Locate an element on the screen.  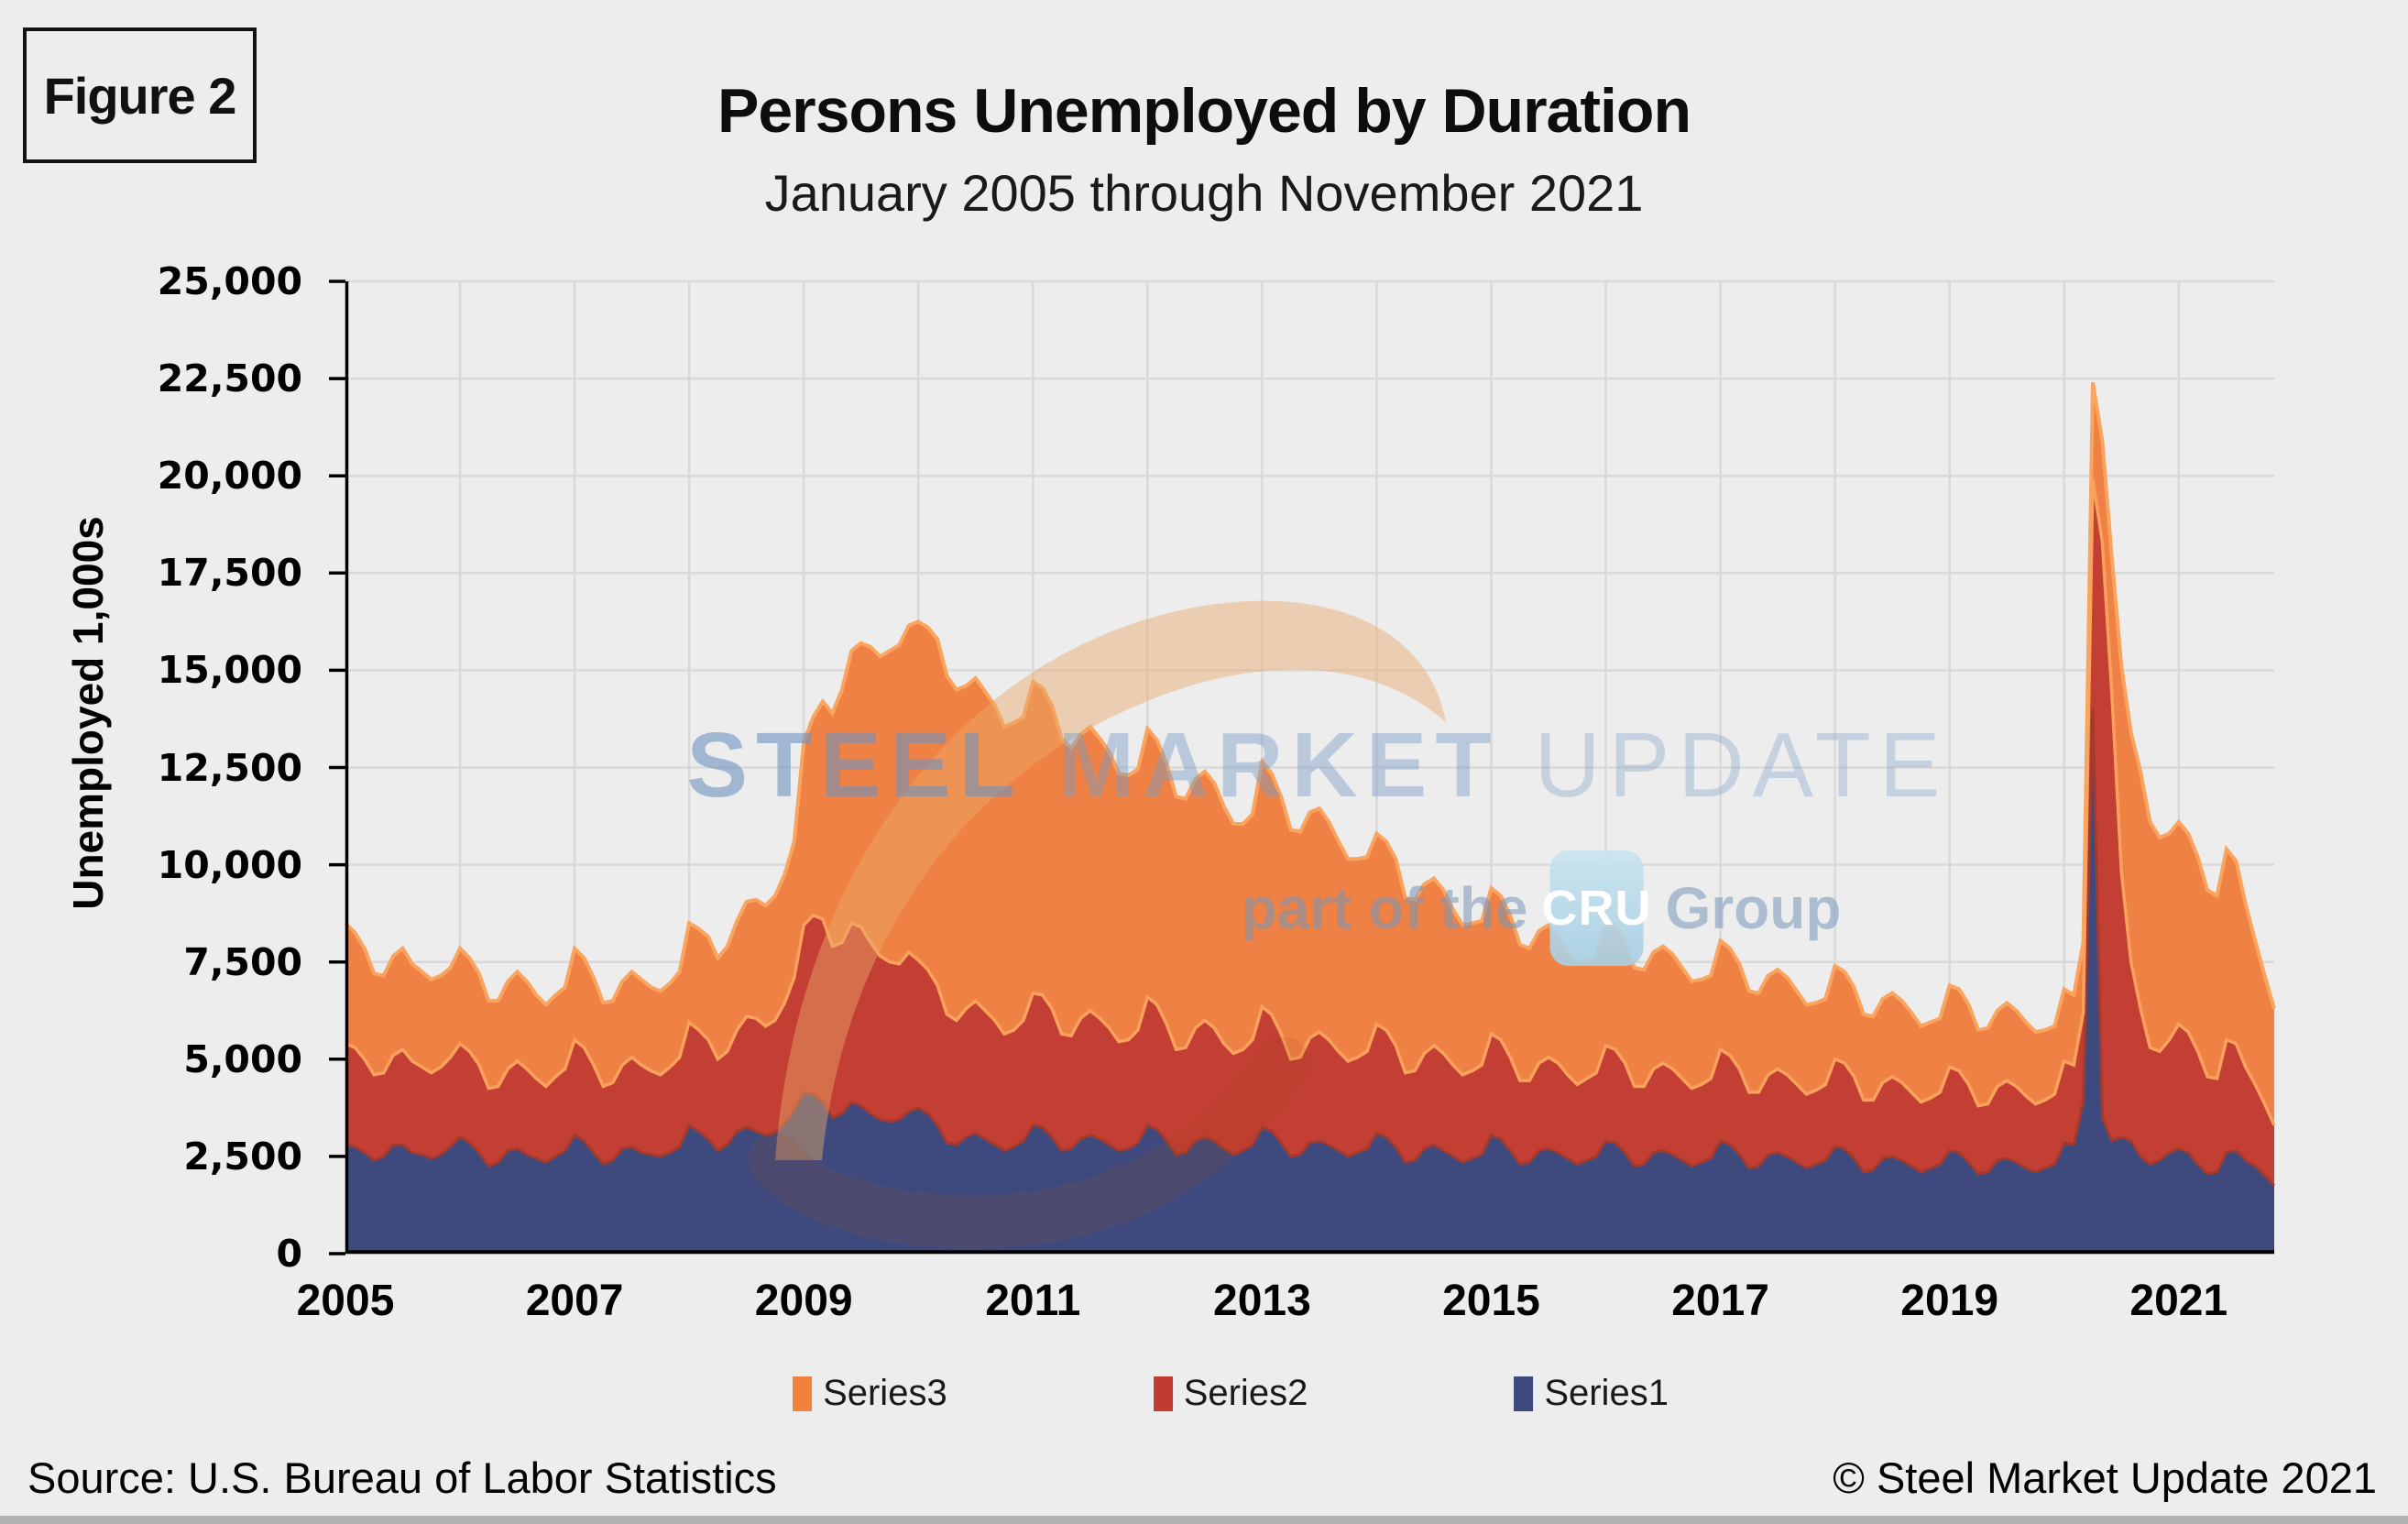
figure-label-box: Figure 2 is located at coordinates (140, 95).